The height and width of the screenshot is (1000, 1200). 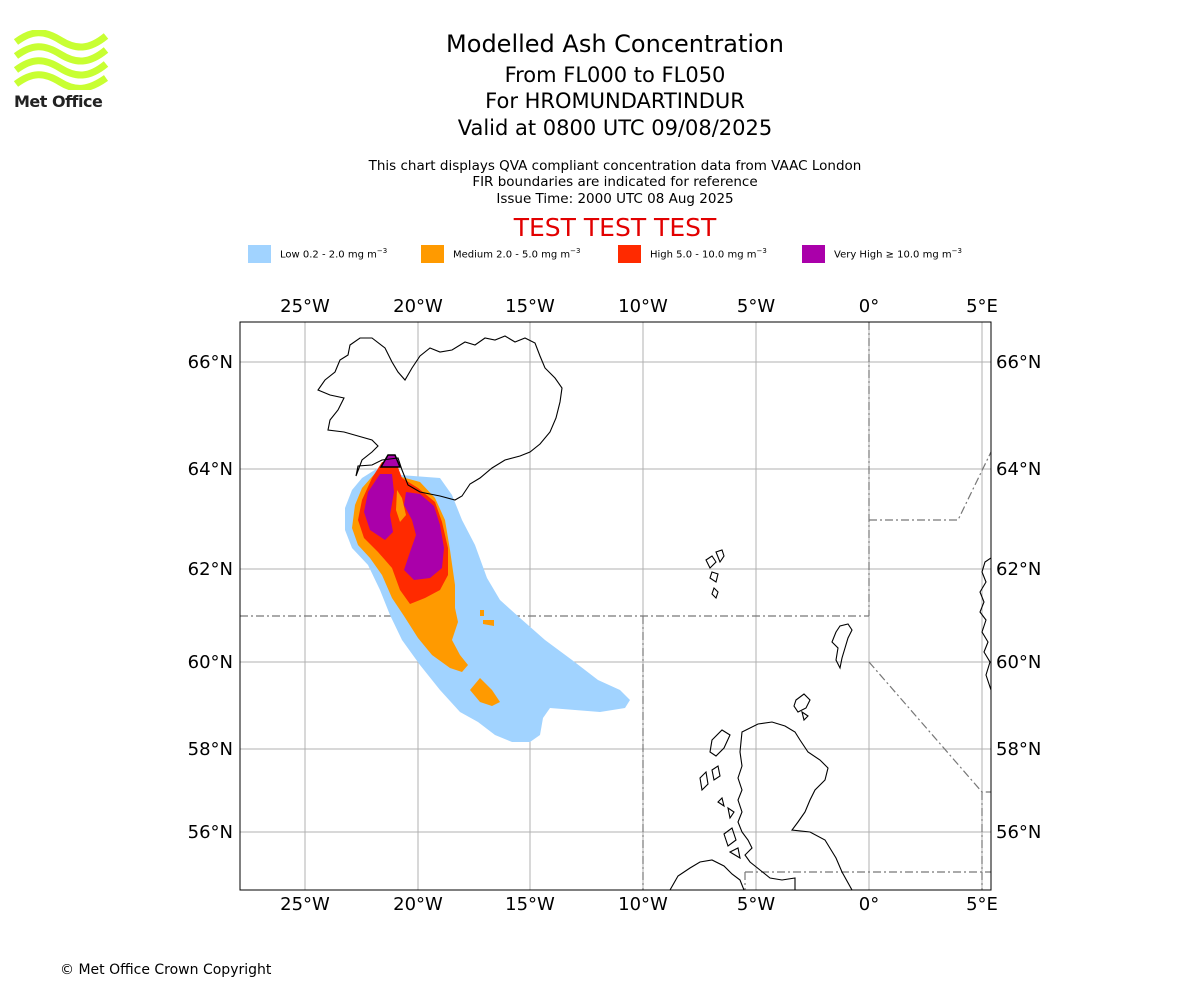 What do you see at coordinates (166, 970) in the screenshot?
I see `copyright-notice: © Met Office Crown Copyright` at bounding box center [166, 970].